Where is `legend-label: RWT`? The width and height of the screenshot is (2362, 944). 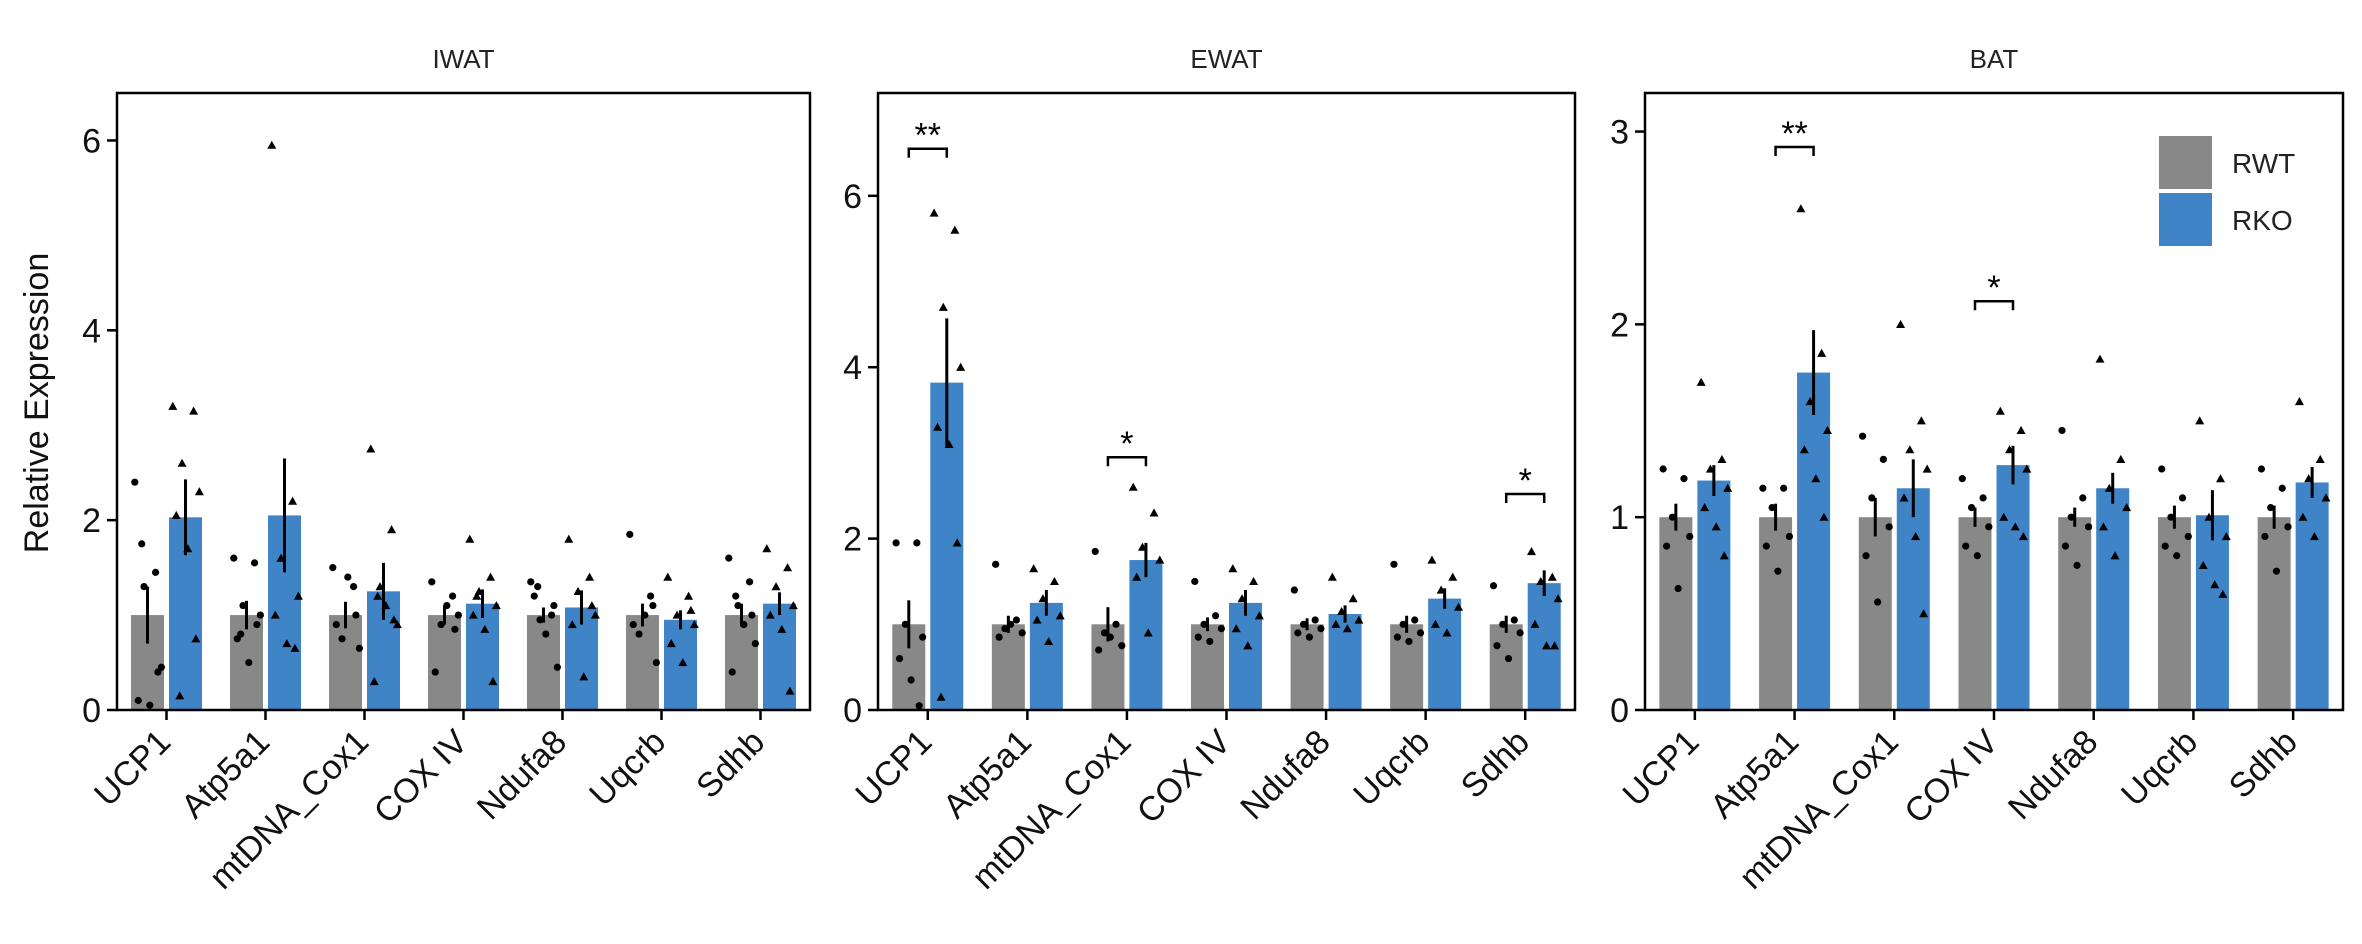
legend-label: RWT is located at coordinates (2263, 163).